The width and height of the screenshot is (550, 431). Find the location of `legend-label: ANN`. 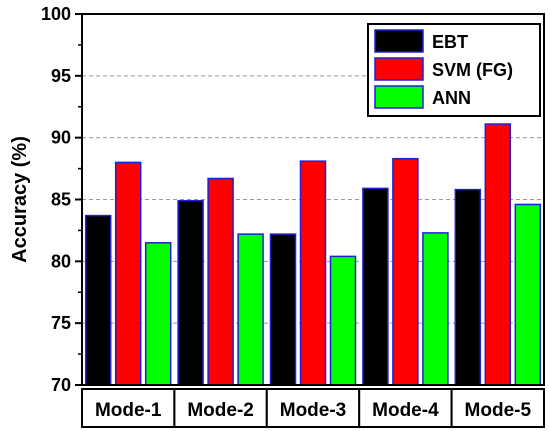

legend-label: ANN is located at coordinates (451, 98).